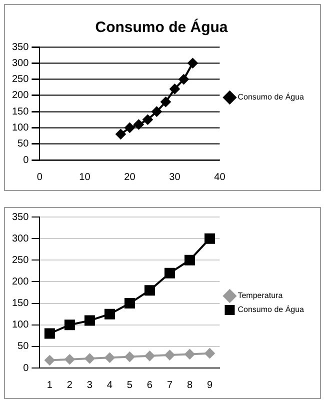  What do you see at coordinates (49, 385) in the screenshot?
I see `x-tick-label: 1` at bounding box center [49, 385].